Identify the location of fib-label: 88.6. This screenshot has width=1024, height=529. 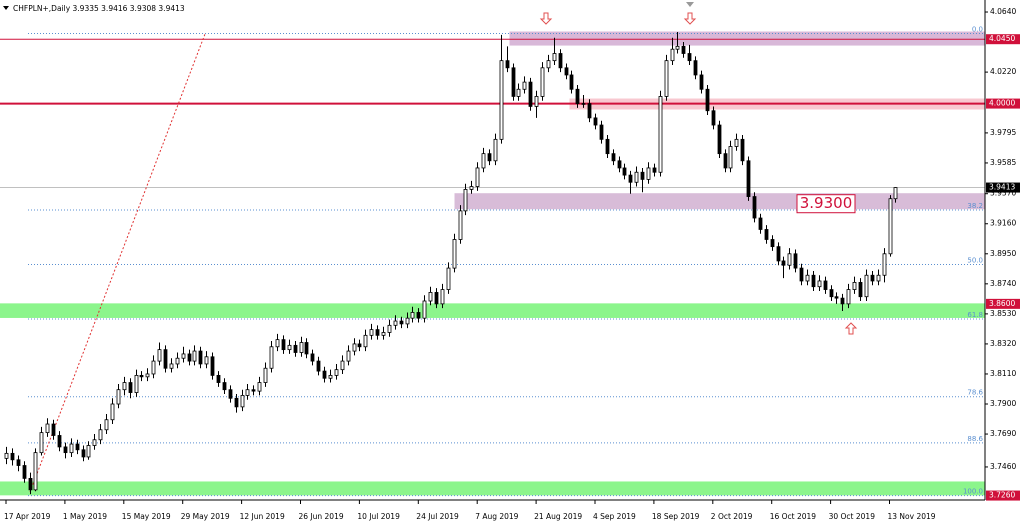
(975, 439).